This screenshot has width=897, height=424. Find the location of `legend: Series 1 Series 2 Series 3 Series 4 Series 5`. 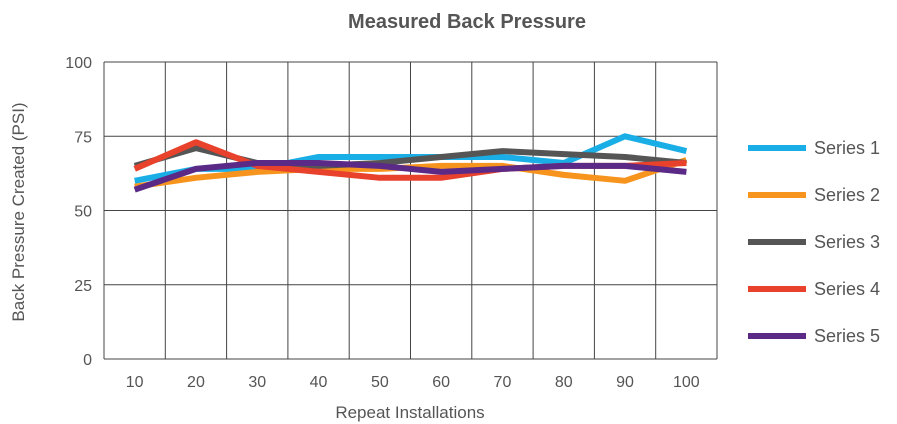

legend: Series 1 Series 2 Series 3 Series 4 Series 5 is located at coordinates (814, 242).